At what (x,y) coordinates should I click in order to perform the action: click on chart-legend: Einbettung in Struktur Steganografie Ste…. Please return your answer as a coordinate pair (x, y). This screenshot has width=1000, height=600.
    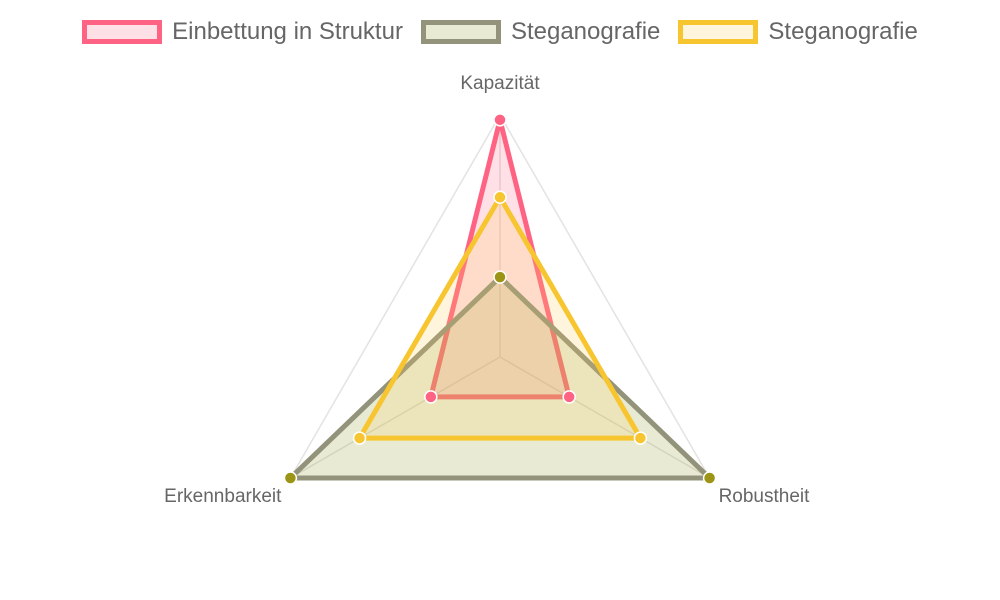
    Looking at the image, I should click on (500, 32).